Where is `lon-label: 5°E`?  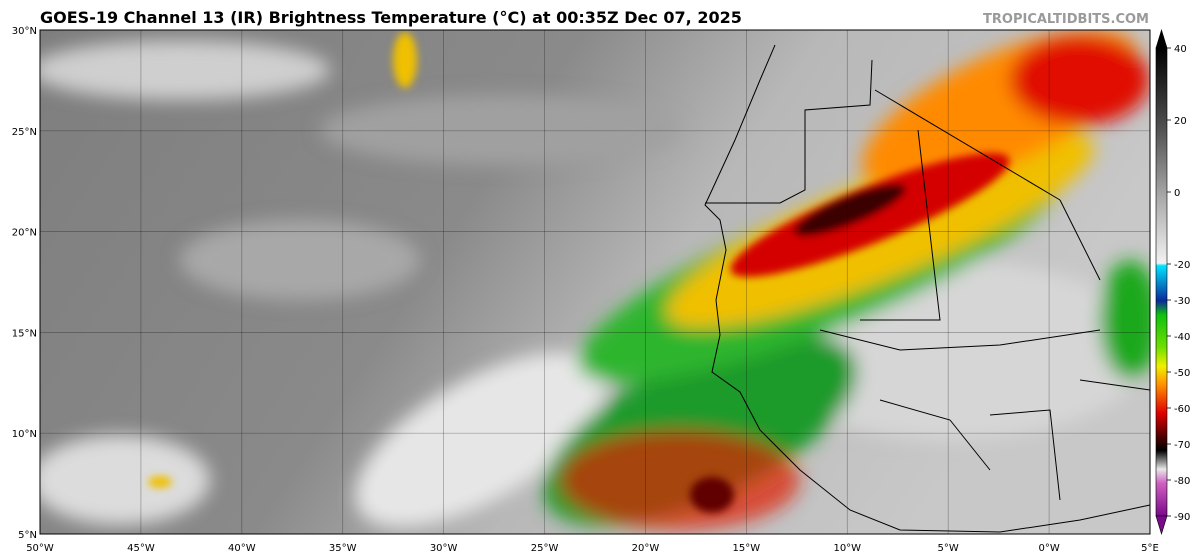 lon-label: 5°E is located at coordinates (1150, 548).